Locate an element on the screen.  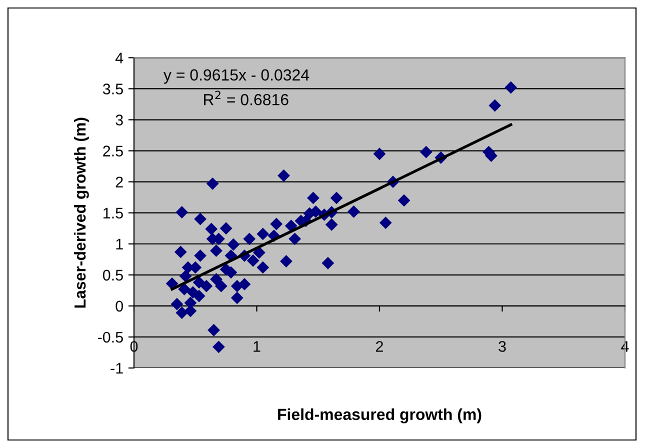
x-axis-title: Field-measured growth (m) is located at coordinates (380, 416).